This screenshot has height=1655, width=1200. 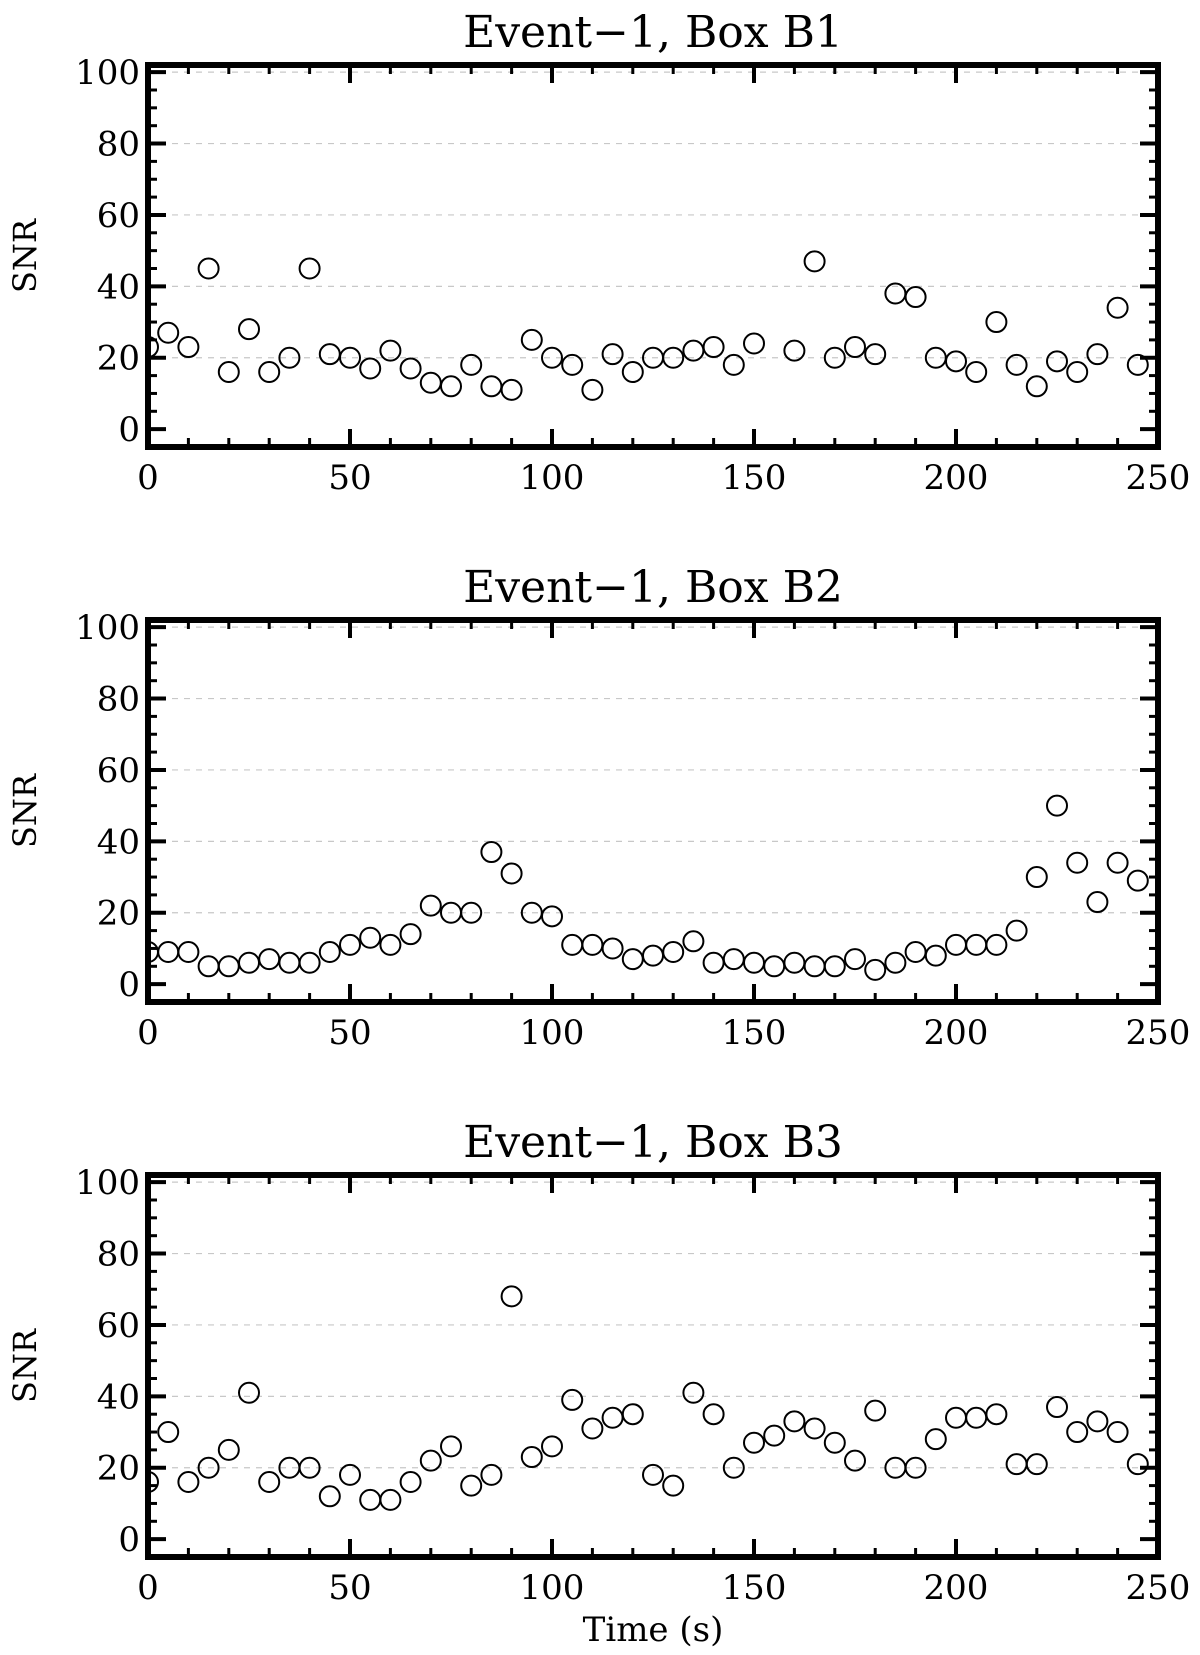 I want to click on y-tick-label: 0, so click(x=129, y=985).